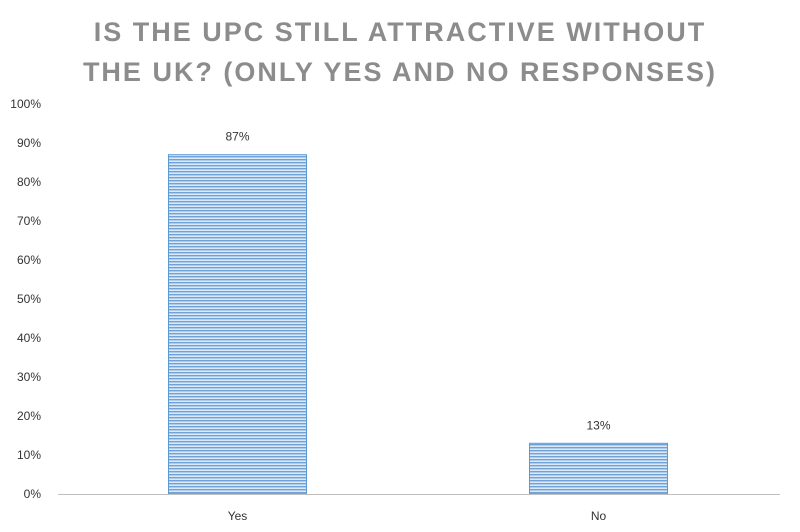 The height and width of the screenshot is (532, 800). I want to click on x-axis-ticks: Yes No, so click(417, 516).